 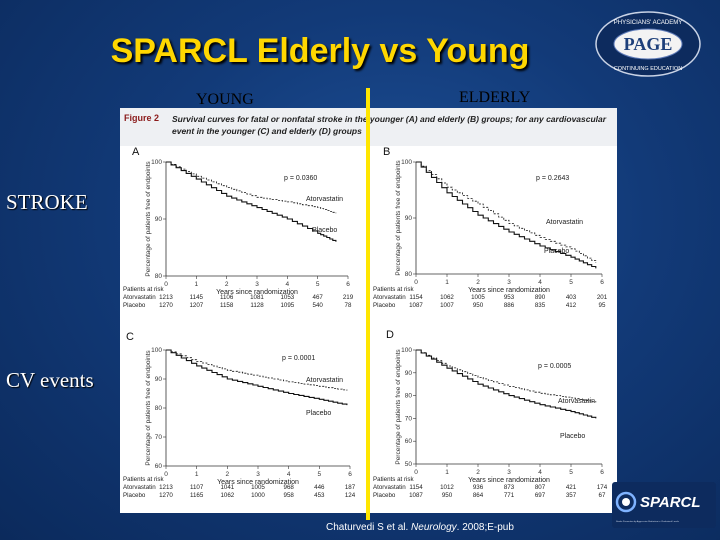 What do you see at coordinates (416, 472) in the screenshot?
I see `panel-d-x-tick-label: 0` at bounding box center [416, 472].